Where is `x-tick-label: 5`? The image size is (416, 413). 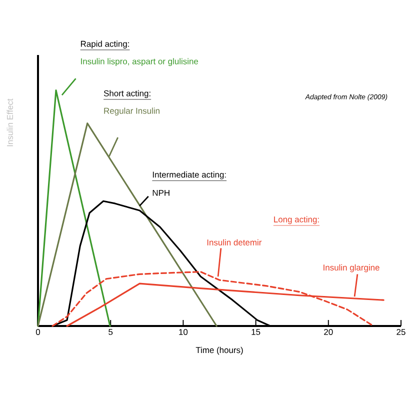 x-tick-label: 5 is located at coordinates (110, 332).